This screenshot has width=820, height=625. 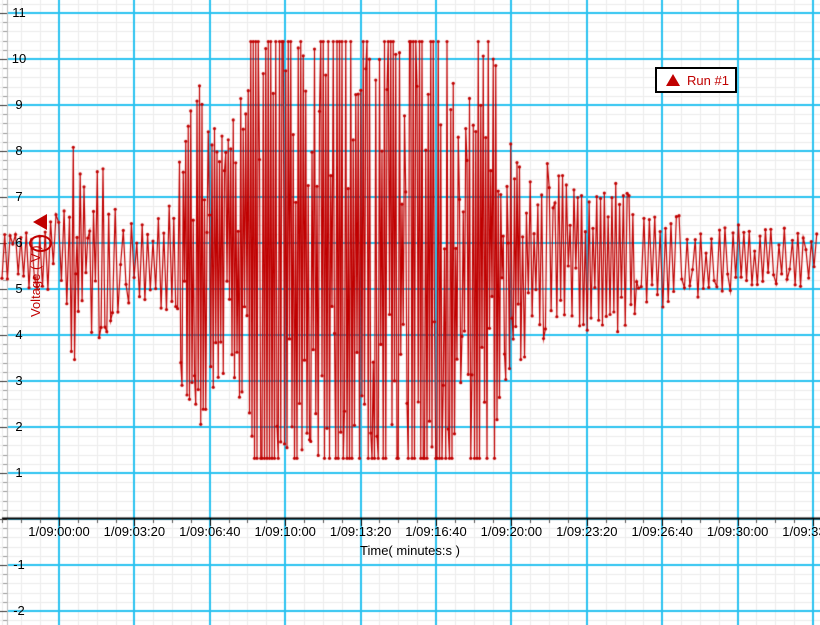 What do you see at coordinates (587, 531) in the screenshot?
I see `x-tick-label: 1/09:23:20` at bounding box center [587, 531].